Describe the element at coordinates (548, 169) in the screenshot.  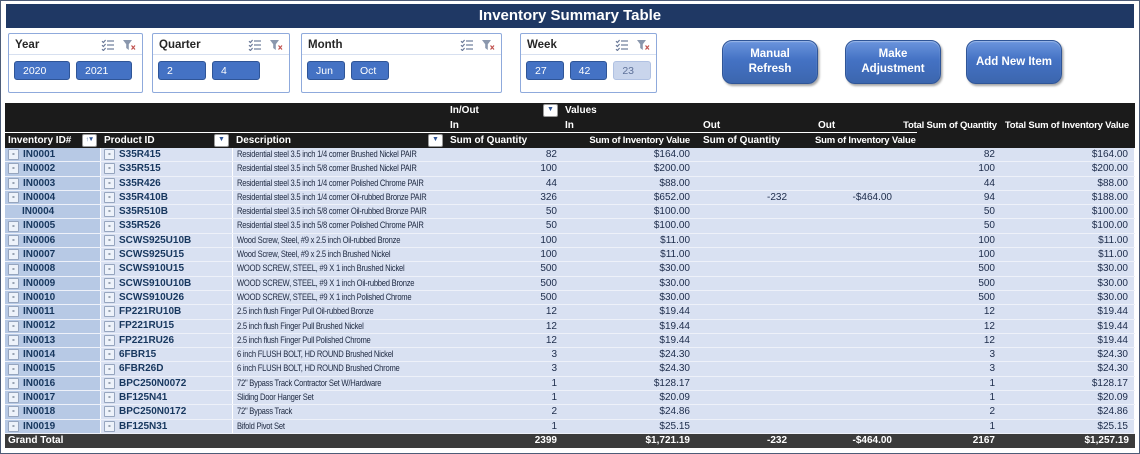
I see `in-qty-cell: 100` at that location.